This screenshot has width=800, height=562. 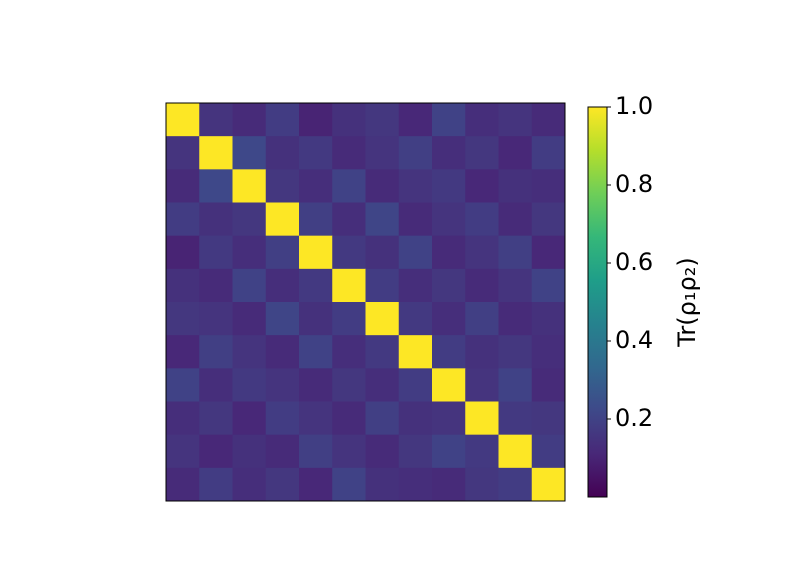 What do you see at coordinates (687, 302) in the screenshot?
I see `colorbar-label: Tr(ρ₁ρ₂)` at bounding box center [687, 302].